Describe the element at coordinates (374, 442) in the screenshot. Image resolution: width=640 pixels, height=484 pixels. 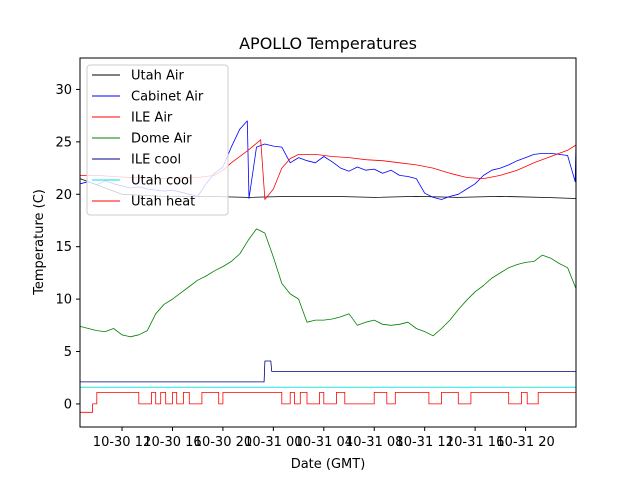
I see `x-tick-label: 10-31 08` at that location.